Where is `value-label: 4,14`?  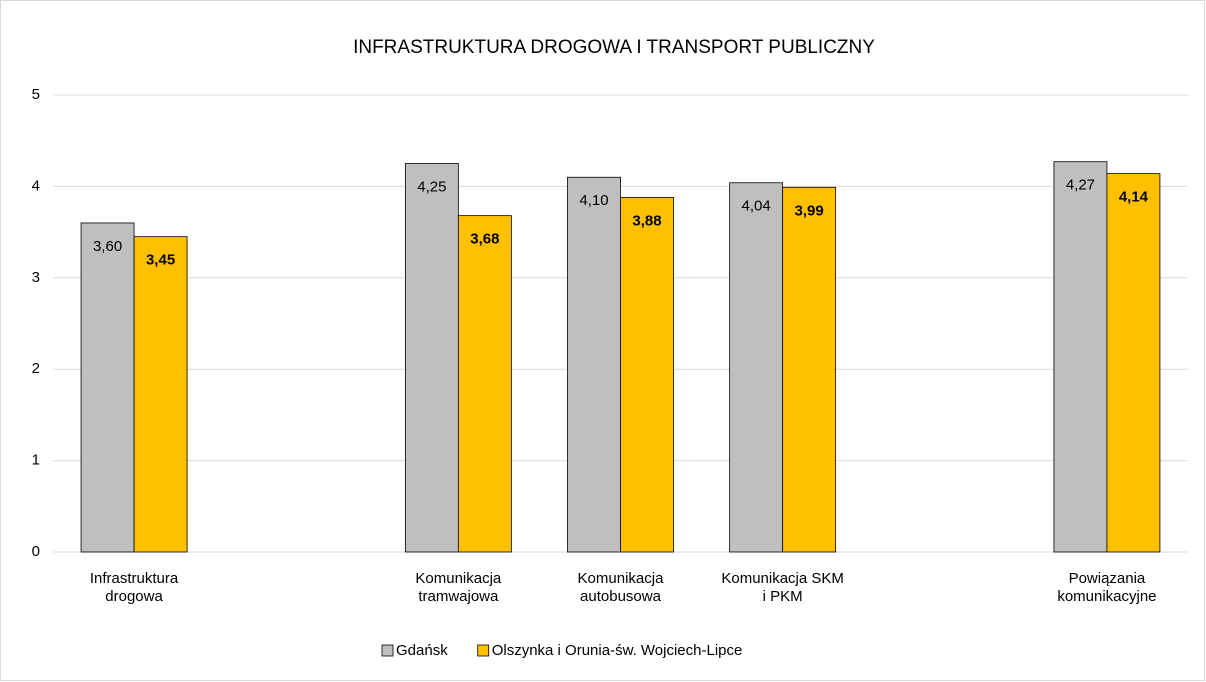
value-label: 4,14 is located at coordinates (1134, 197).